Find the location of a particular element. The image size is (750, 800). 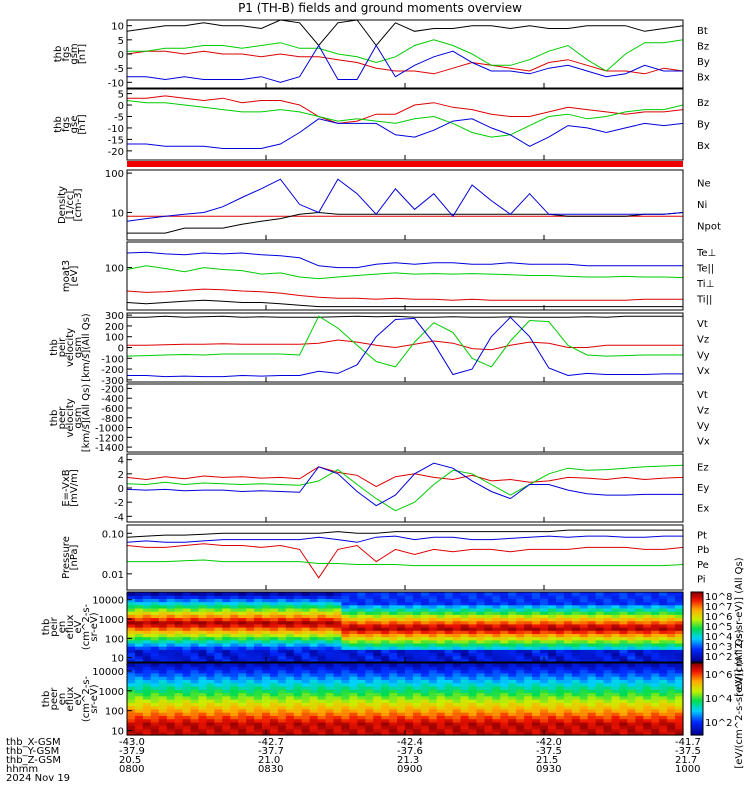

y-tick-label: 10000 is located at coordinates (108, 601).